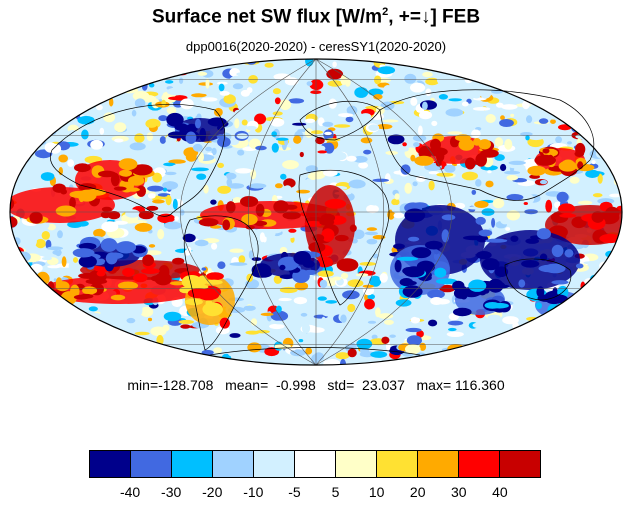  What do you see at coordinates (376, 492) in the screenshot?
I see `colorbar-tick-label: 10` at bounding box center [376, 492].